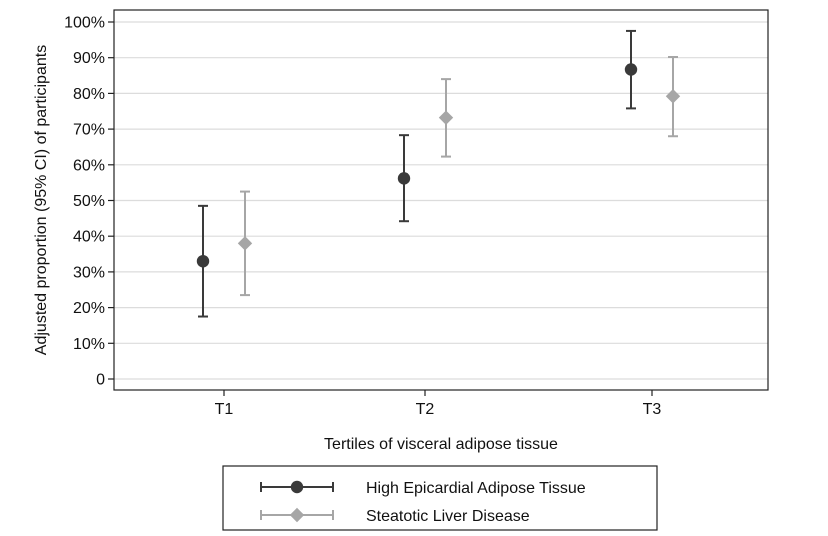 The height and width of the screenshot is (536, 828). I want to click on x-axis-title: Tertiles of visceral adipose tissue, so click(441, 444).